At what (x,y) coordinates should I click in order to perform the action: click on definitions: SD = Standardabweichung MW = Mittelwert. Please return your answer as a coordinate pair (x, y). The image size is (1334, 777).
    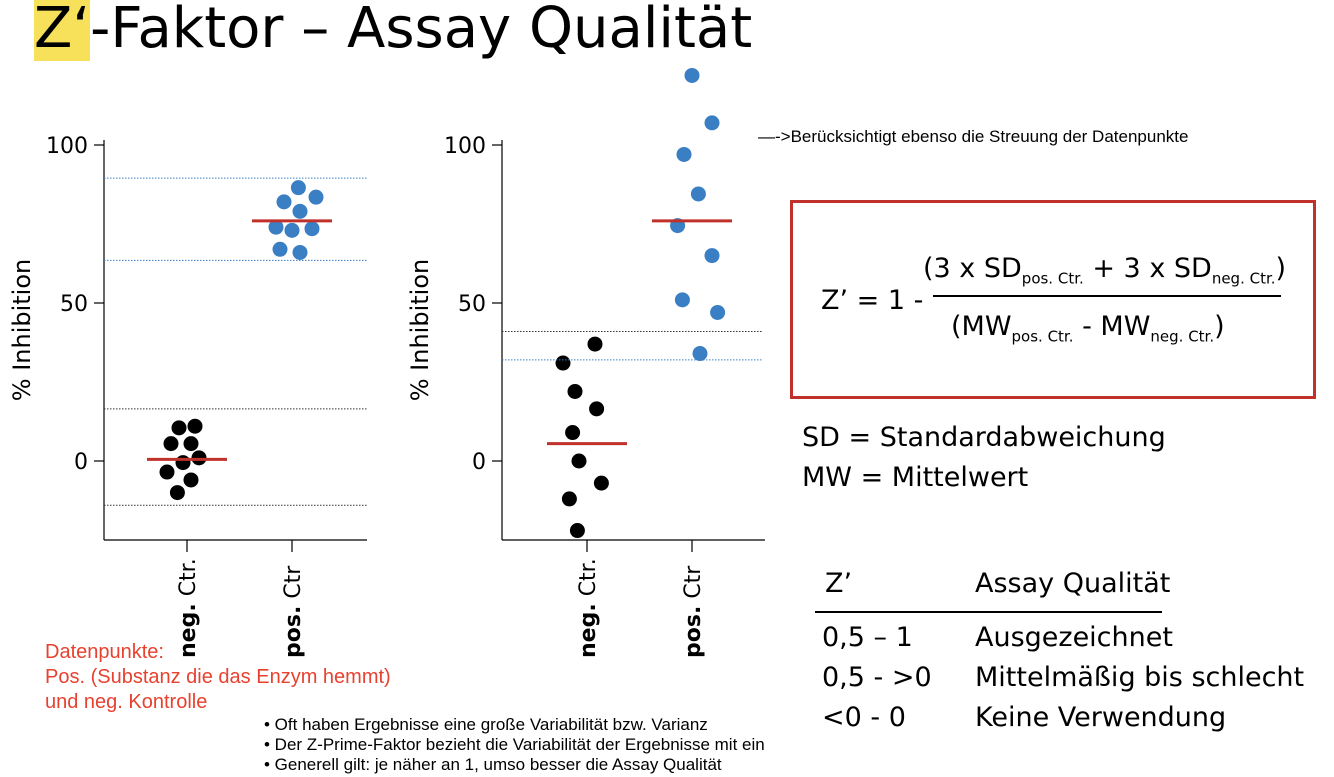
    Looking at the image, I should click on (984, 458).